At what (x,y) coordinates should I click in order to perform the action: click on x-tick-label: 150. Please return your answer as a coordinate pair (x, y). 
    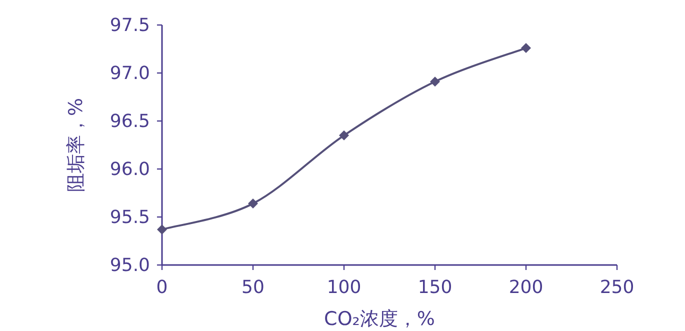
    Looking at the image, I should click on (435, 287).